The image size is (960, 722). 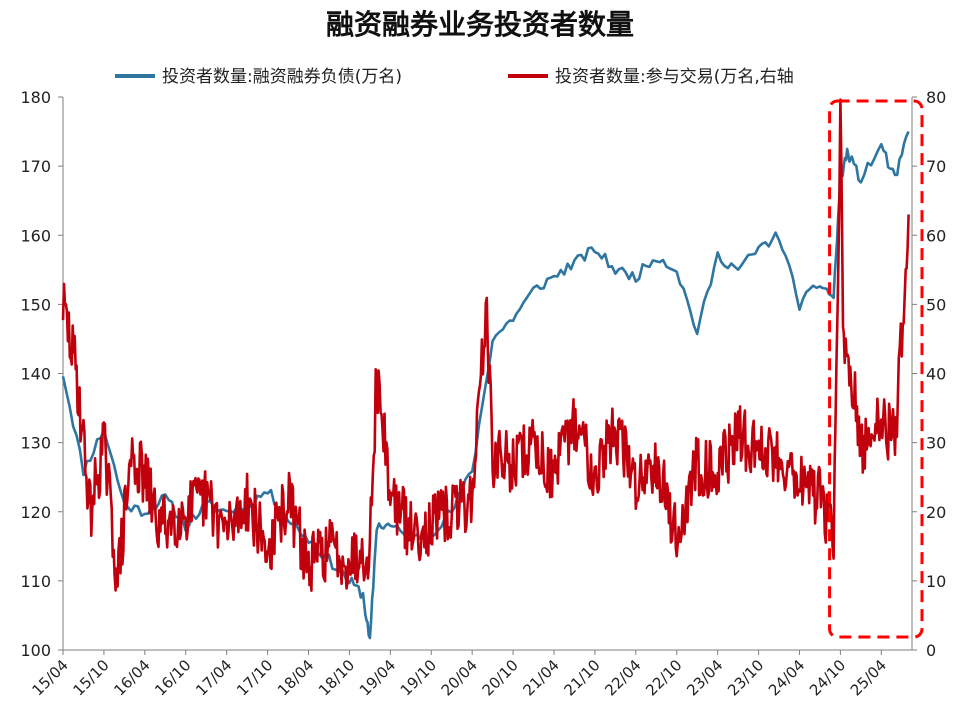 What do you see at coordinates (936, 166) in the screenshot?
I see `right-tick-label: 70` at bounding box center [936, 166].